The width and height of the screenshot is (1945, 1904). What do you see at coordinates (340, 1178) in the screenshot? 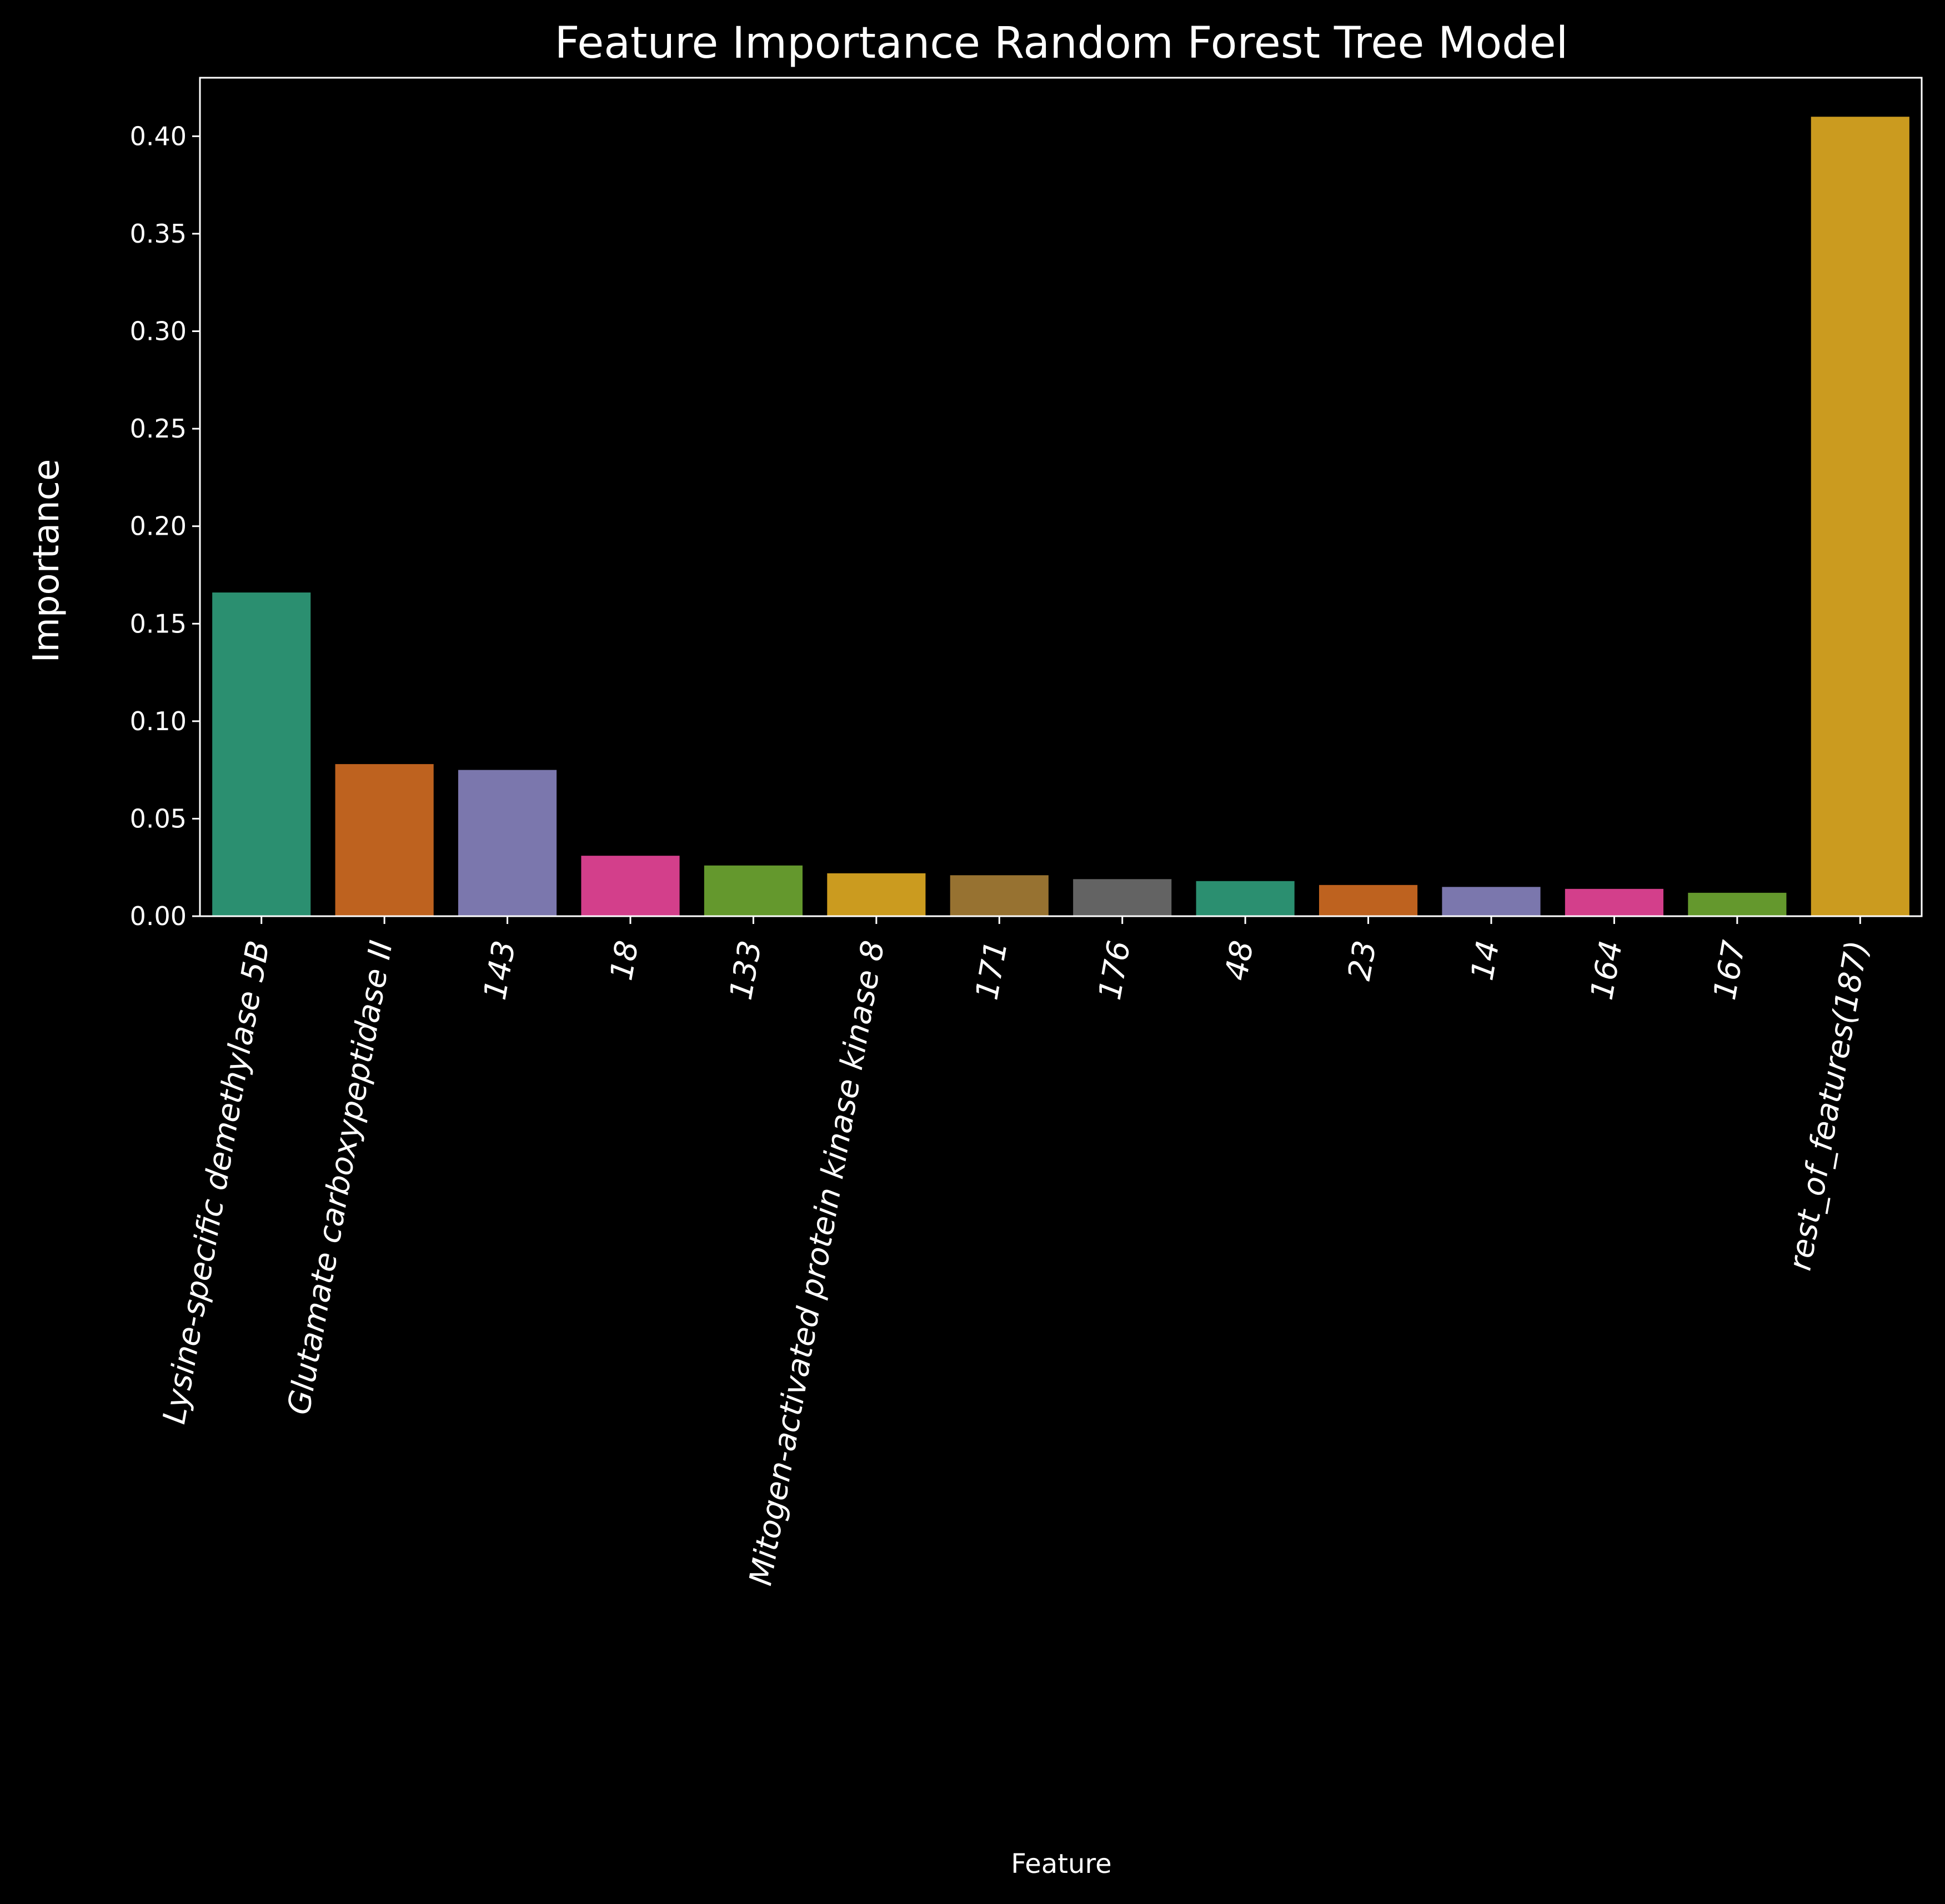
I see `x-tick-label: Glutamate carboxypeptidase II` at bounding box center [340, 1178].